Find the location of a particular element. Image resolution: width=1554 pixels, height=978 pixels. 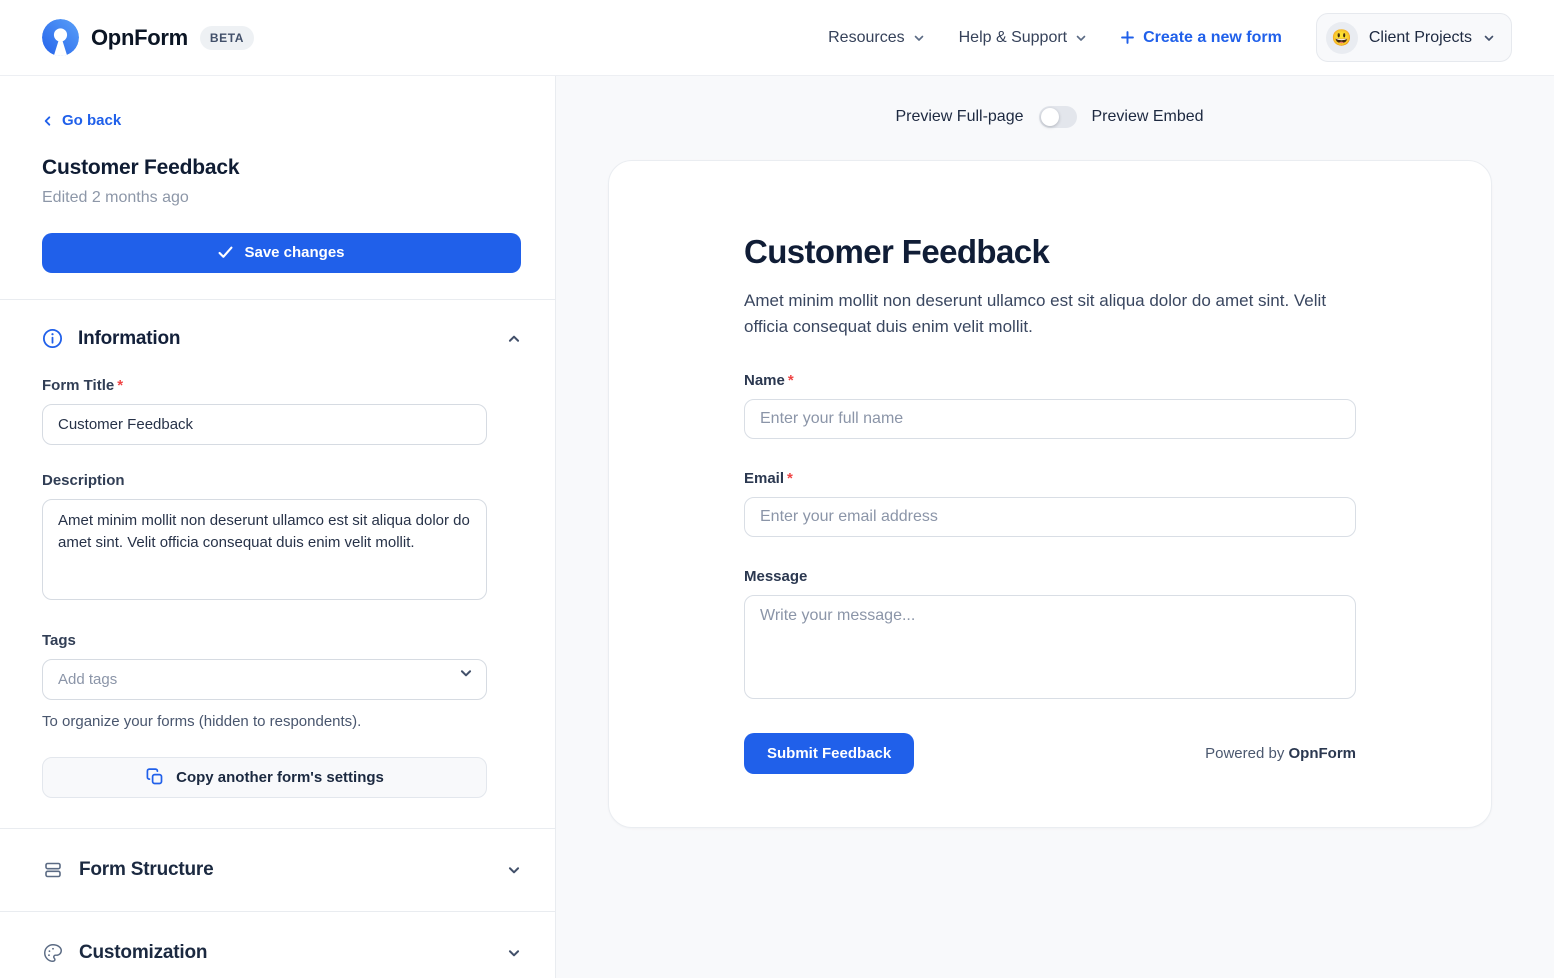

create-new-form-label: Create a new form is located at coordinates (1212, 37).